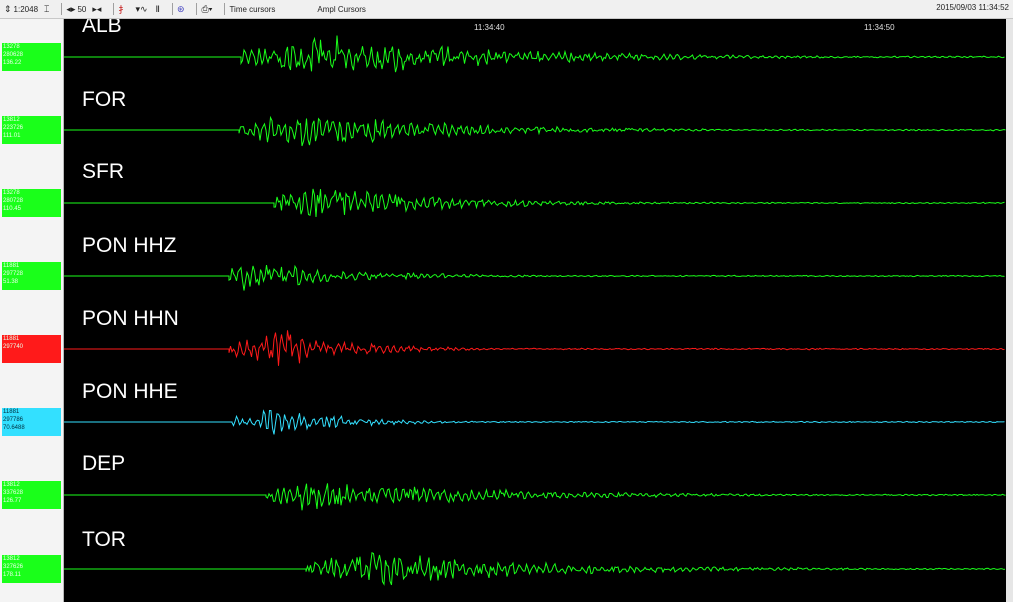 This screenshot has height=602, width=1013. I want to click on channel-info-box: 13812 223726 111.01, so click(31, 130).